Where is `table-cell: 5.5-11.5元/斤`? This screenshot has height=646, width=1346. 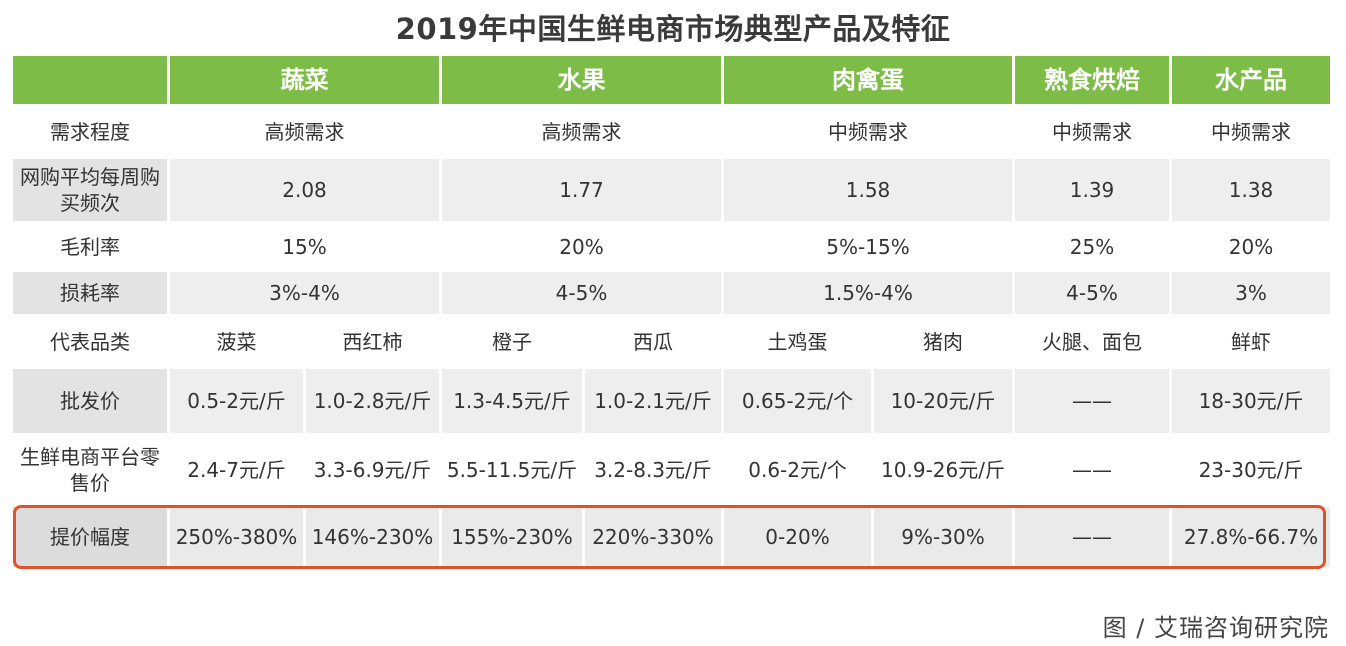 table-cell: 5.5-11.5元/斤 is located at coordinates (513, 472).